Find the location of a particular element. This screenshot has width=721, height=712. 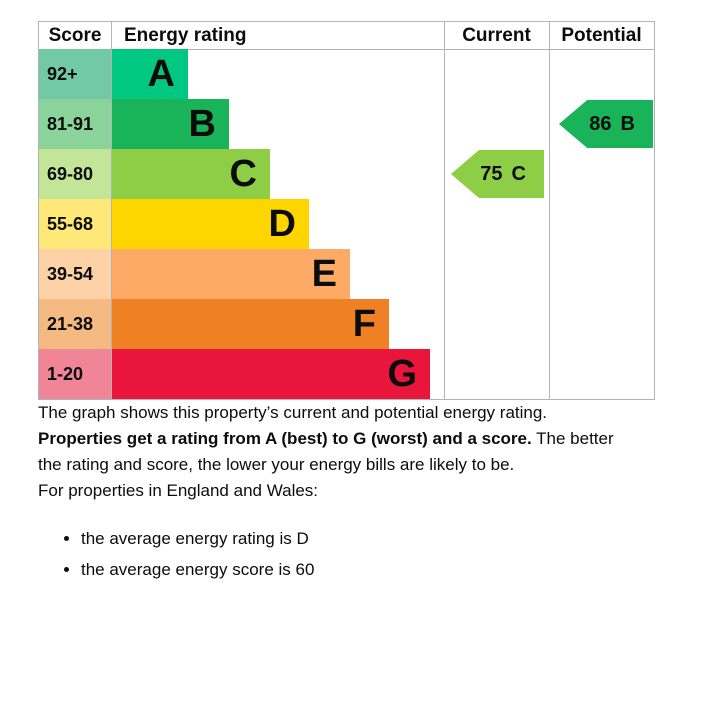

rating-explanation-rest1: The better is located at coordinates (575, 438).